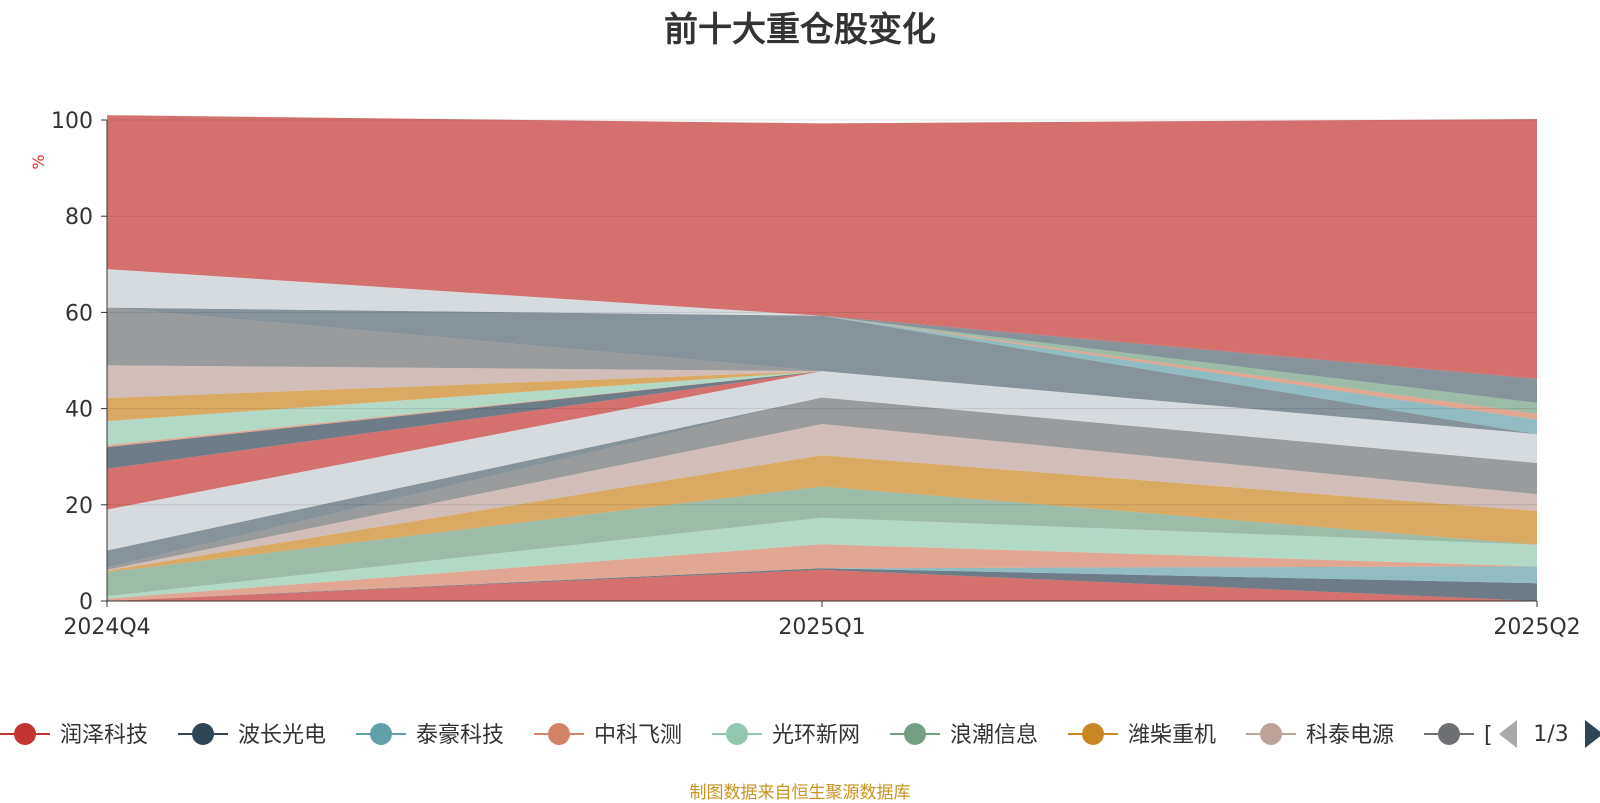 The width and height of the screenshot is (1600, 803). Describe the element at coordinates (460, 735) in the screenshot. I see `legend-label: 泰豪科技` at that location.